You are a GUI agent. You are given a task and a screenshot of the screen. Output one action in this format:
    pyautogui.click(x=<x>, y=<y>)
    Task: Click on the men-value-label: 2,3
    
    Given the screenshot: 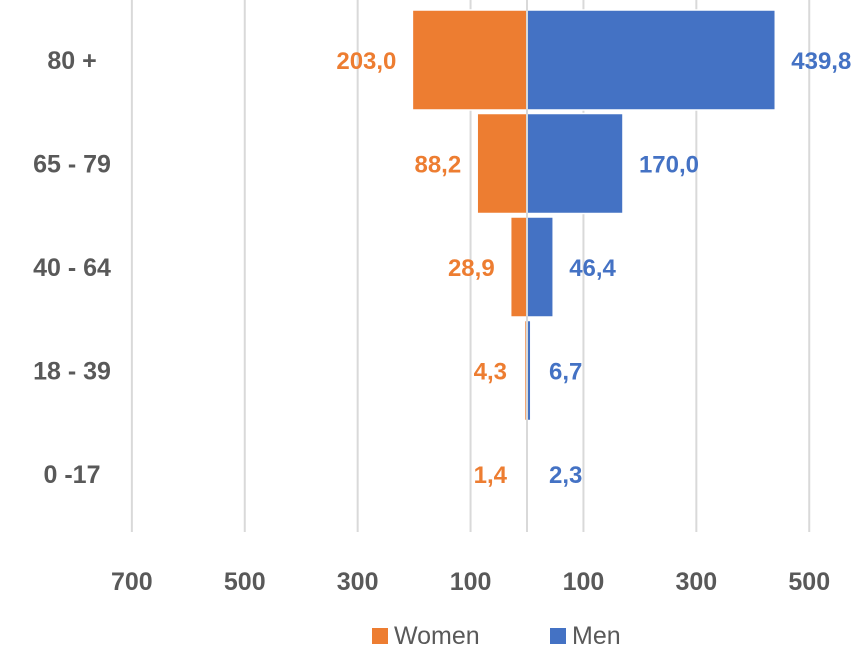 What is the action you would take?
    pyautogui.click(x=565, y=475)
    